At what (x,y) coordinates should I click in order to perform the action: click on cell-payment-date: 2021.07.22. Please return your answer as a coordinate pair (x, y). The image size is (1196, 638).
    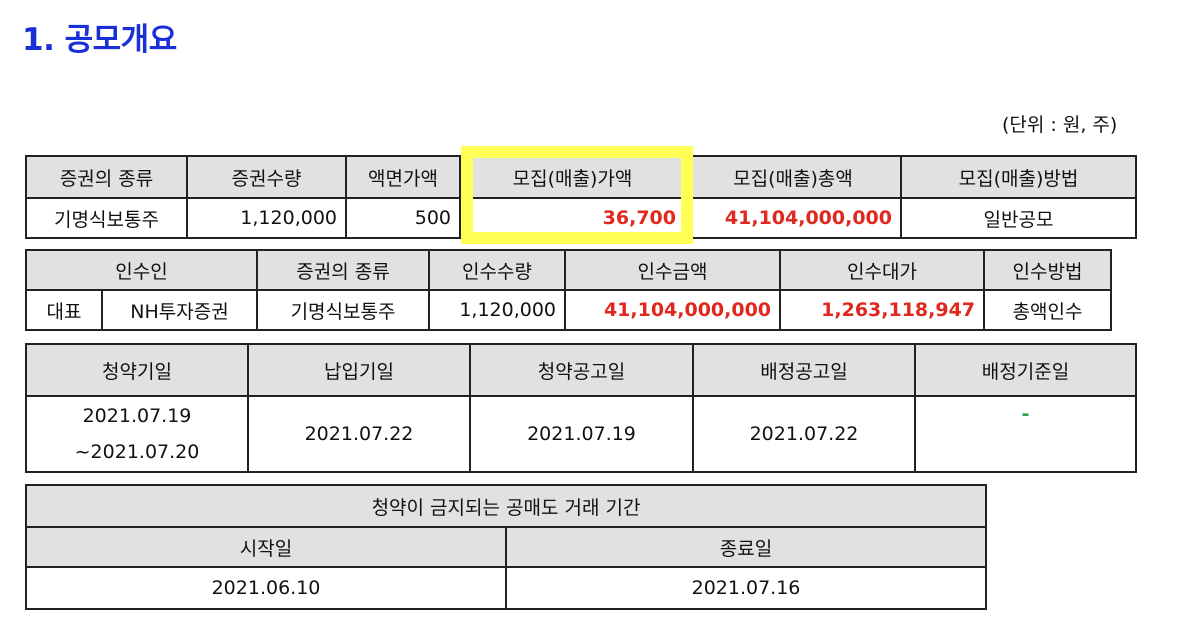
    Looking at the image, I should click on (359, 434).